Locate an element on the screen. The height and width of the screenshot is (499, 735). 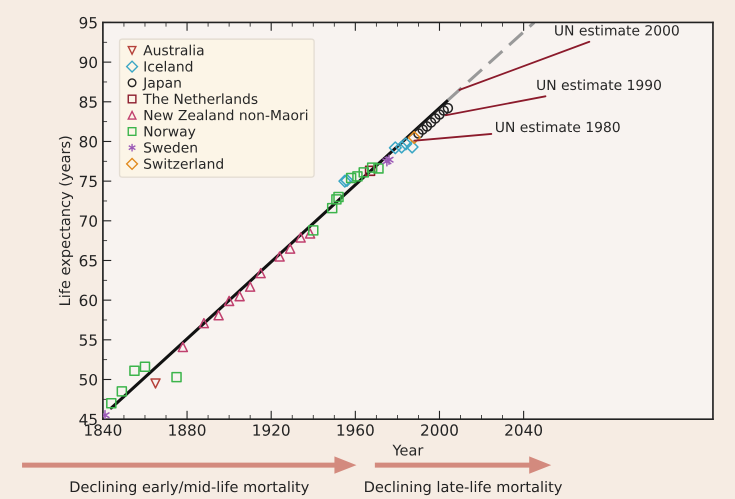
y-tick-label: 85 is located at coordinates (88, 102).